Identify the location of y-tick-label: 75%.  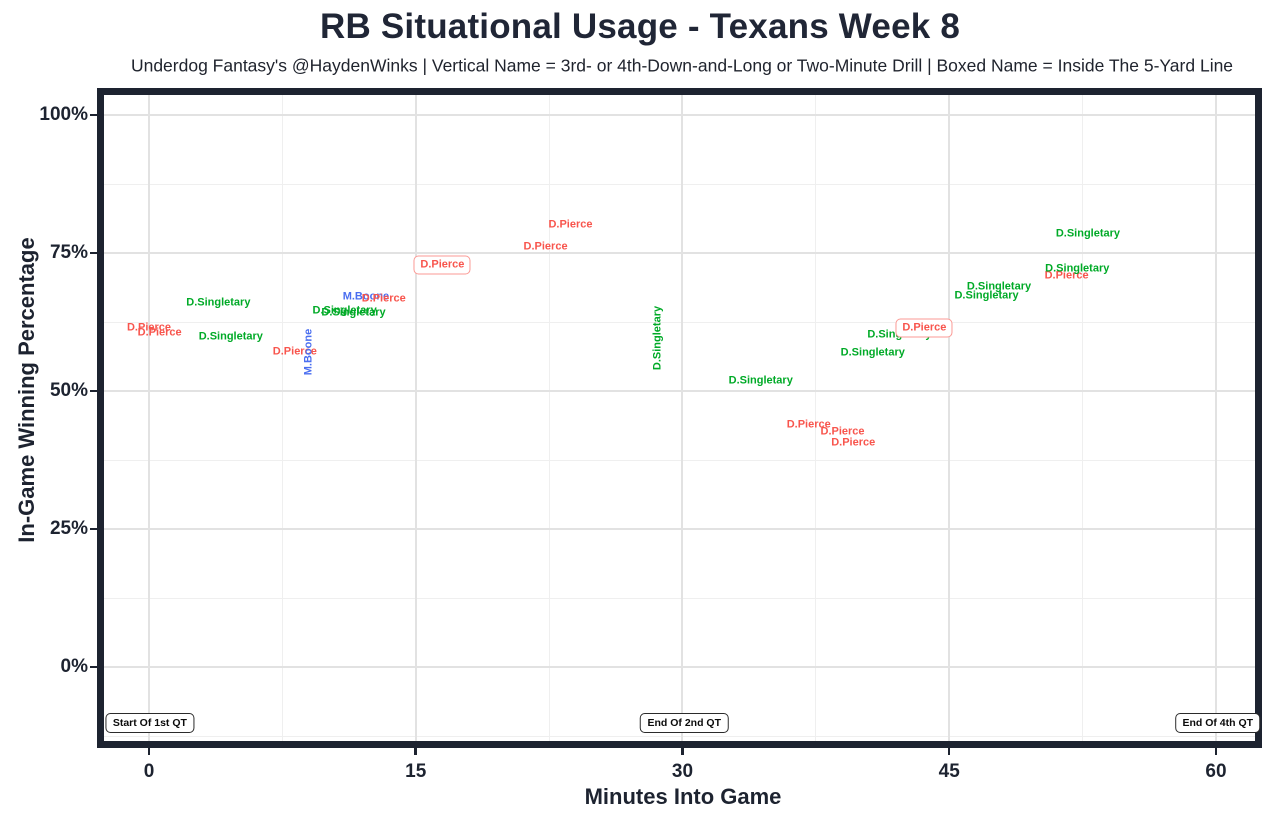
(68, 252).